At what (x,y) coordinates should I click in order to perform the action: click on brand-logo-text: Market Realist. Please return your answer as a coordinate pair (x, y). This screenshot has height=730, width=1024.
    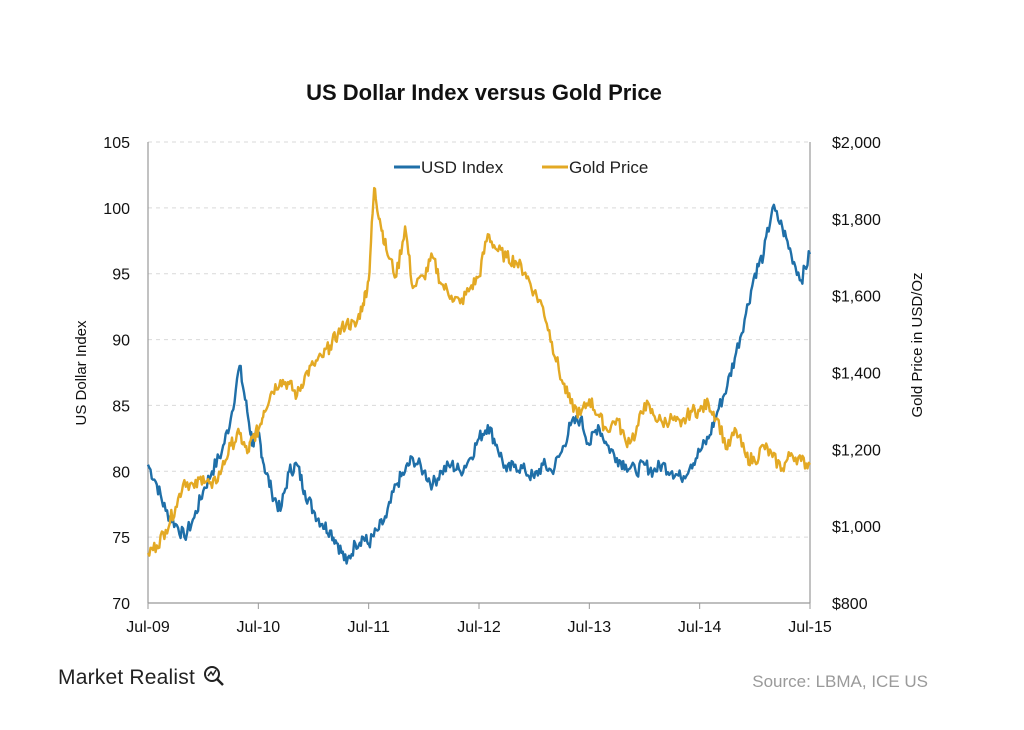
    Looking at the image, I should click on (127, 677).